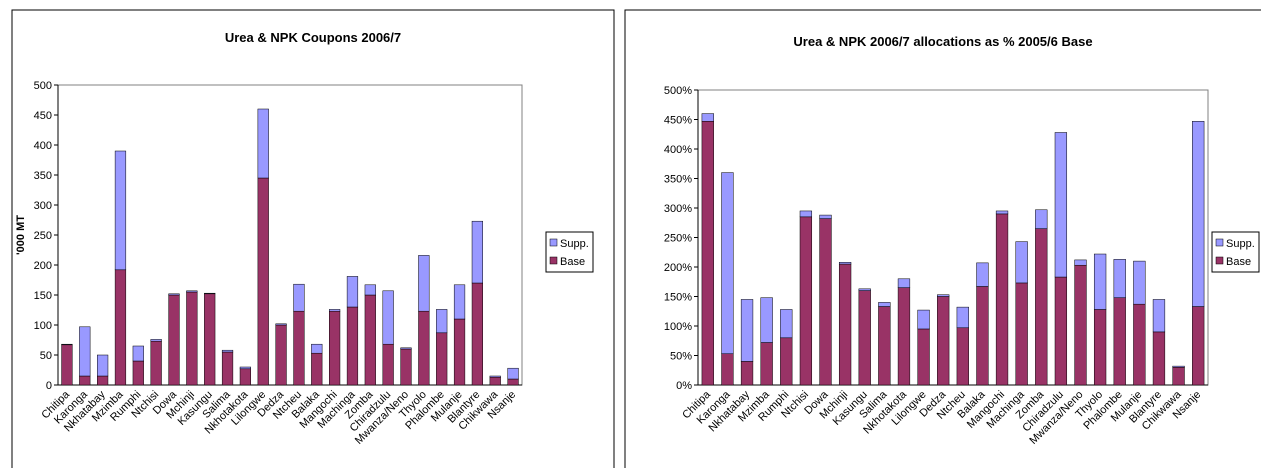  Describe the element at coordinates (43, 116) in the screenshot. I see `y-tick-label: 450` at that location.